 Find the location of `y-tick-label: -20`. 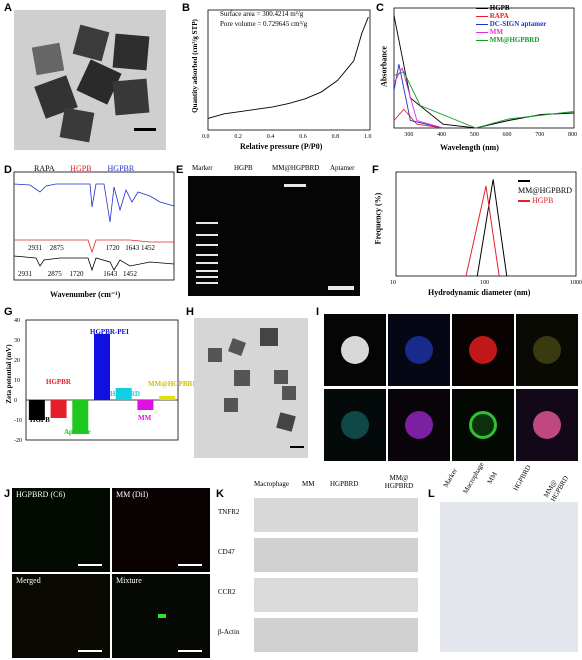

y-tick-label: -20 is located at coordinates (18, 441).